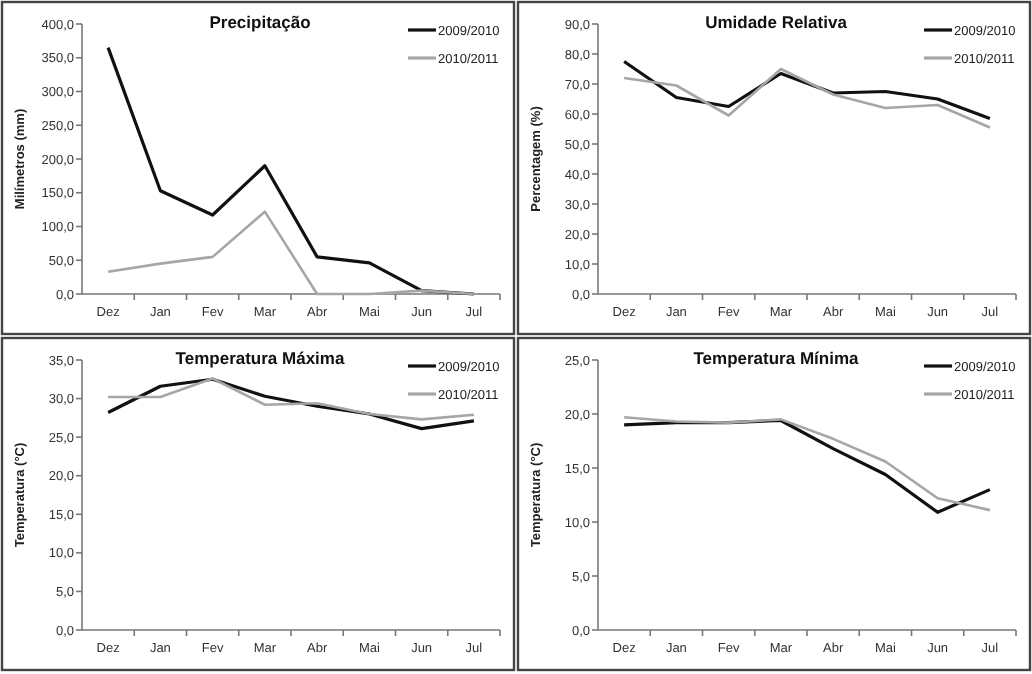 The image size is (1032, 674). I want to click on chart-title: Temperatura Máxima, so click(260, 358).